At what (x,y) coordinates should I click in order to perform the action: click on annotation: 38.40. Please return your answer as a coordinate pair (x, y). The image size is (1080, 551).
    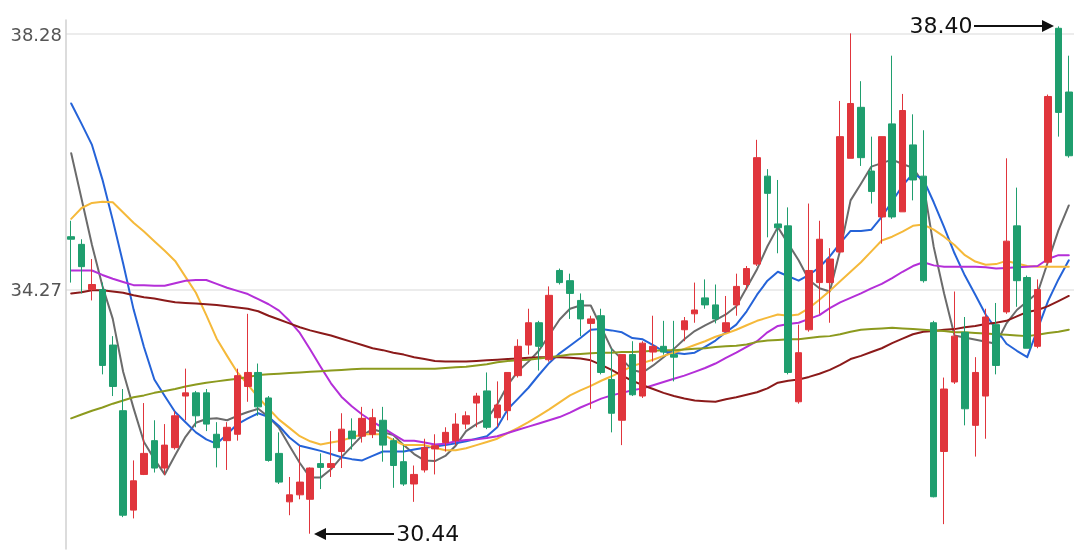
    Looking at the image, I should click on (941, 26).